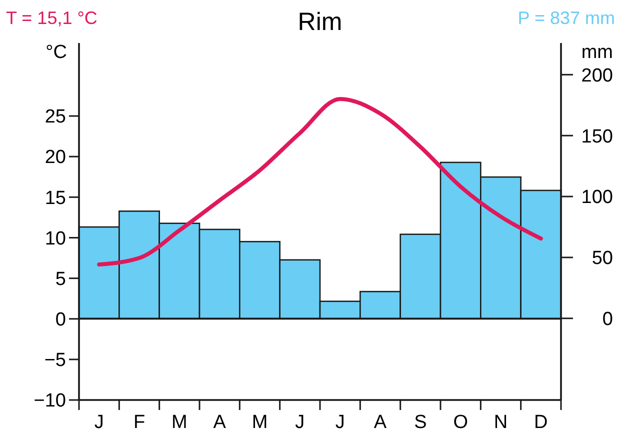 Image resolution: width=625 pixels, height=433 pixels. Describe the element at coordinates (52, 18) in the screenshot. I see `text: T = 15,1 °C` at that location.